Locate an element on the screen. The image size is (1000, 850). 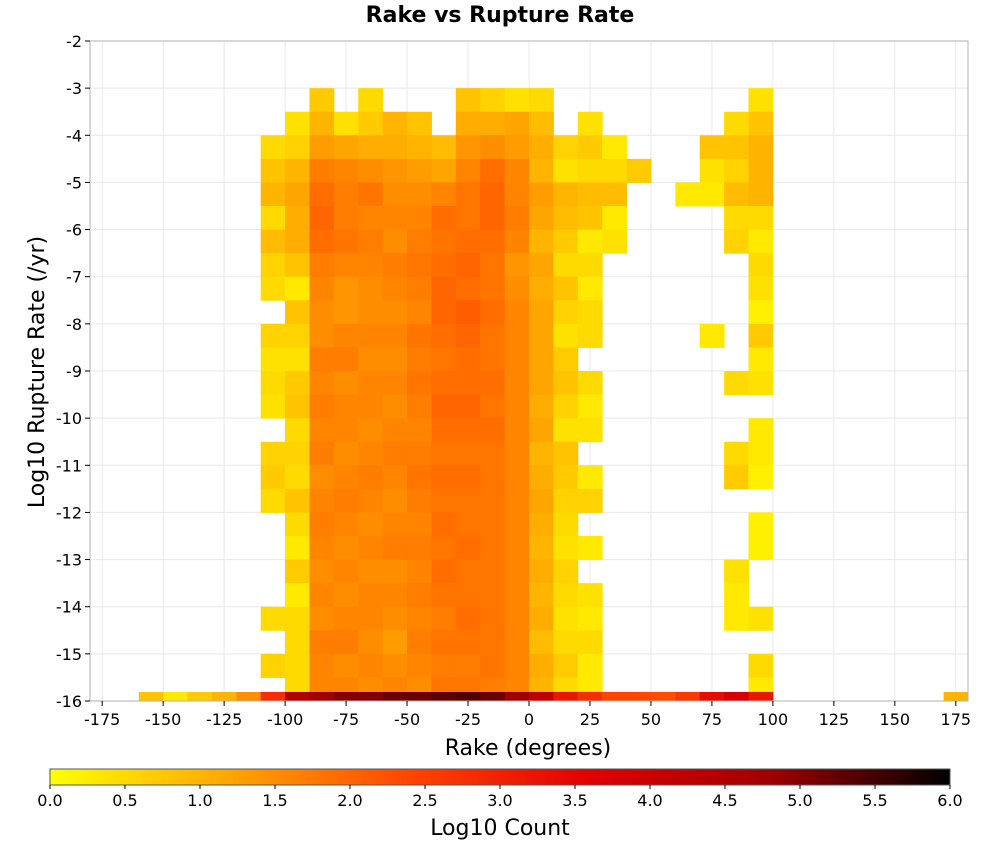
y-tick-label: -14 is located at coordinates (69, 607).